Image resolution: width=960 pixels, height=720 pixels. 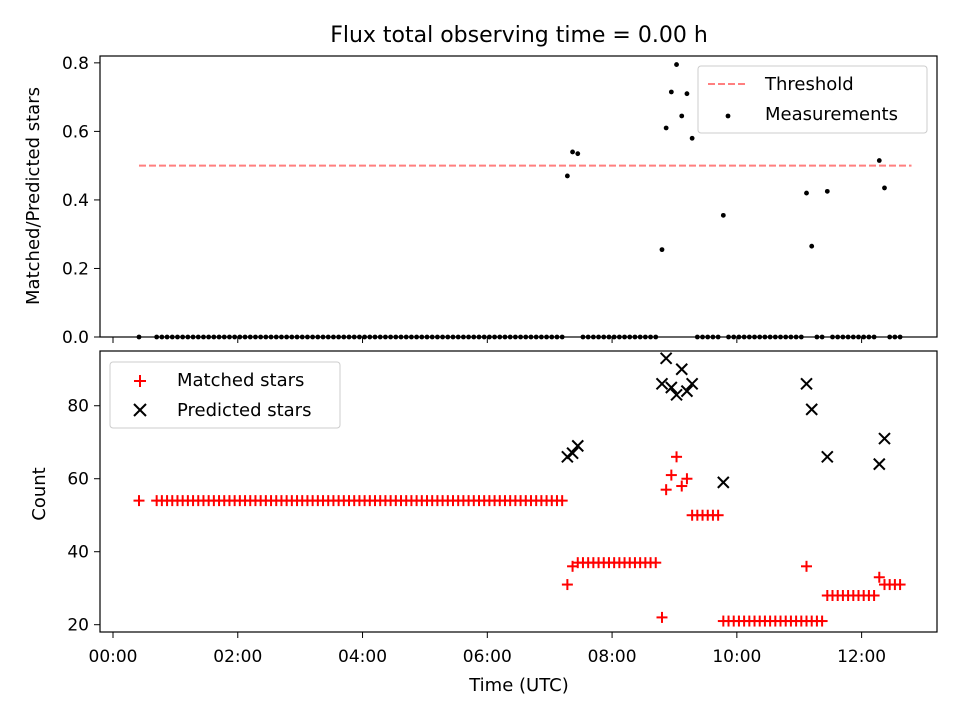 What do you see at coordinates (75, 201) in the screenshot?
I see `top-y-tick-label: 0.4` at bounding box center [75, 201].